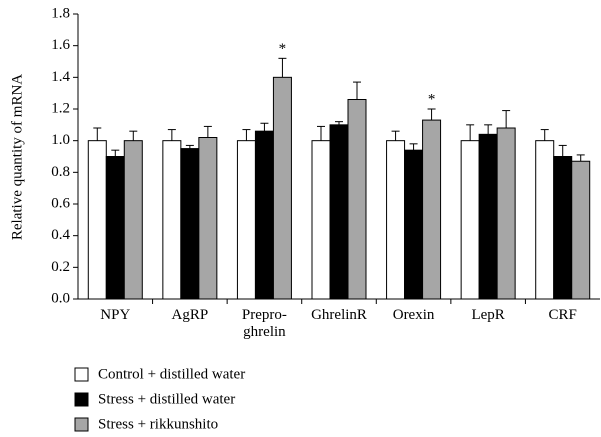 The width and height of the screenshot is (601, 437). I want to click on y-tick-label: 0.0, so click(60, 298).